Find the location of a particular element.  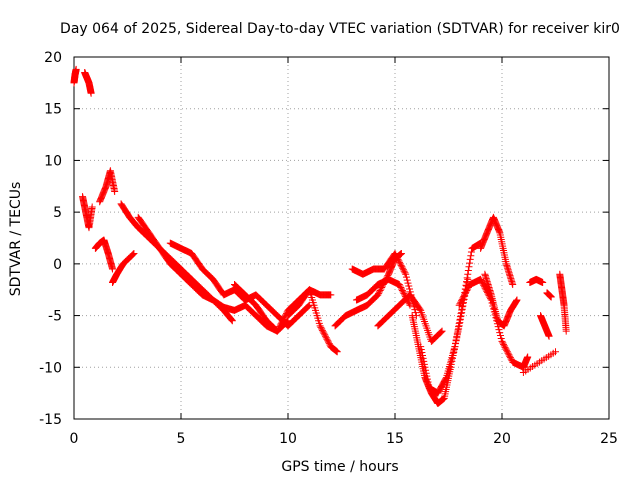

x-tick-label: 10 is located at coordinates (288, 439).